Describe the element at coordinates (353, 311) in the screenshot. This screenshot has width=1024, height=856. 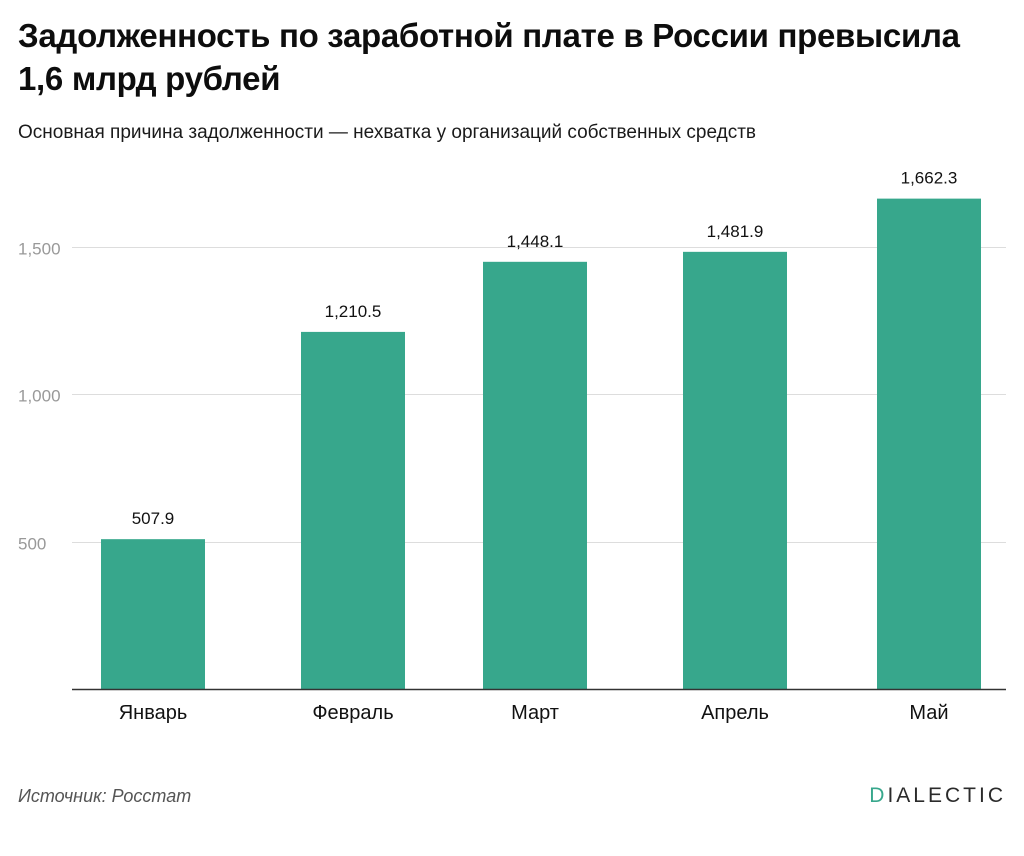
I see `data-label: 1,210.5` at that location.